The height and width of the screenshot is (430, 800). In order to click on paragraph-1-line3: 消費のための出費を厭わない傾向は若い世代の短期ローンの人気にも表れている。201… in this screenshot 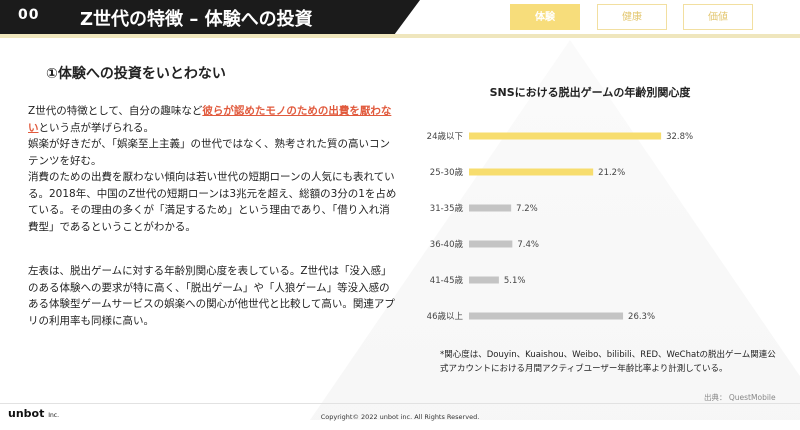, I will do `click(212, 202)`.